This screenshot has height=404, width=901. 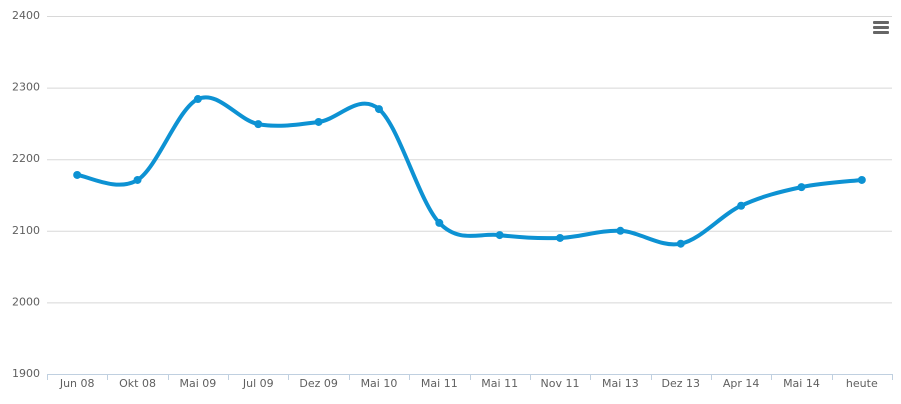 What do you see at coordinates (26, 373) in the screenshot?
I see `y-tick-label: 1900` at bounding box center [26, 373].